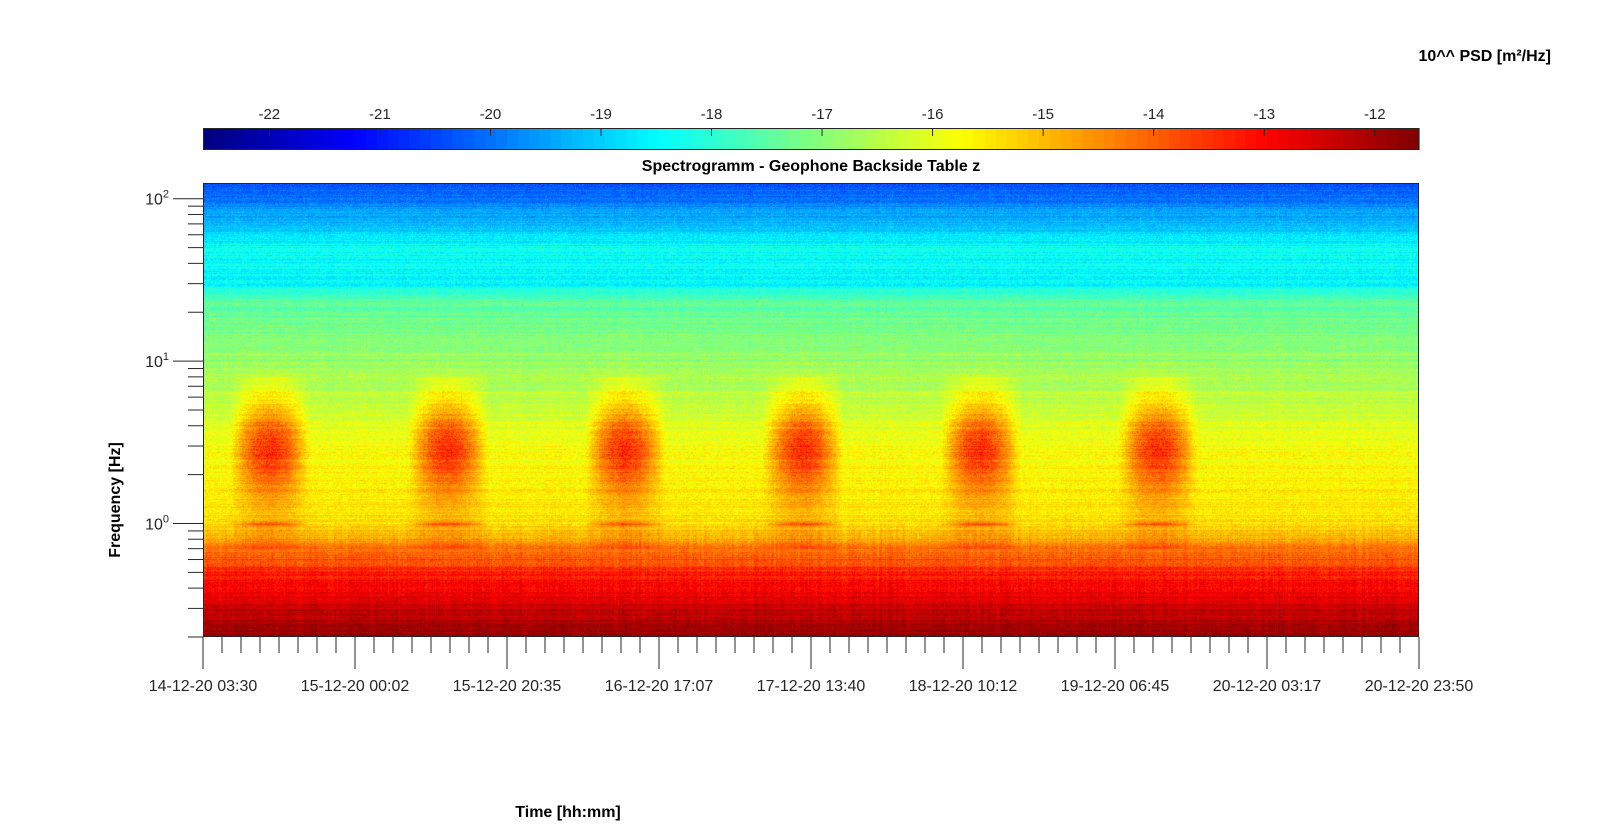 The height and width of the screenshot is (838, 1597). Describe the element at coordinates (712, 114) in the screenshot. I see `colorbar-tick-label: -18` at that location.